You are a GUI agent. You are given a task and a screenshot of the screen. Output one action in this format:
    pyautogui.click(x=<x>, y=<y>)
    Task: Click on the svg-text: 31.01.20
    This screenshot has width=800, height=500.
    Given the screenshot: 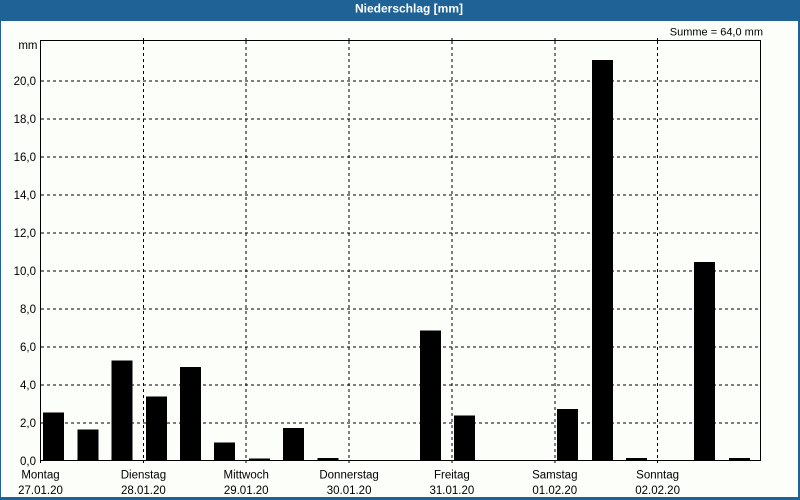 What is the action you would take?
    pyautogui.click(x=452, y=491)
    